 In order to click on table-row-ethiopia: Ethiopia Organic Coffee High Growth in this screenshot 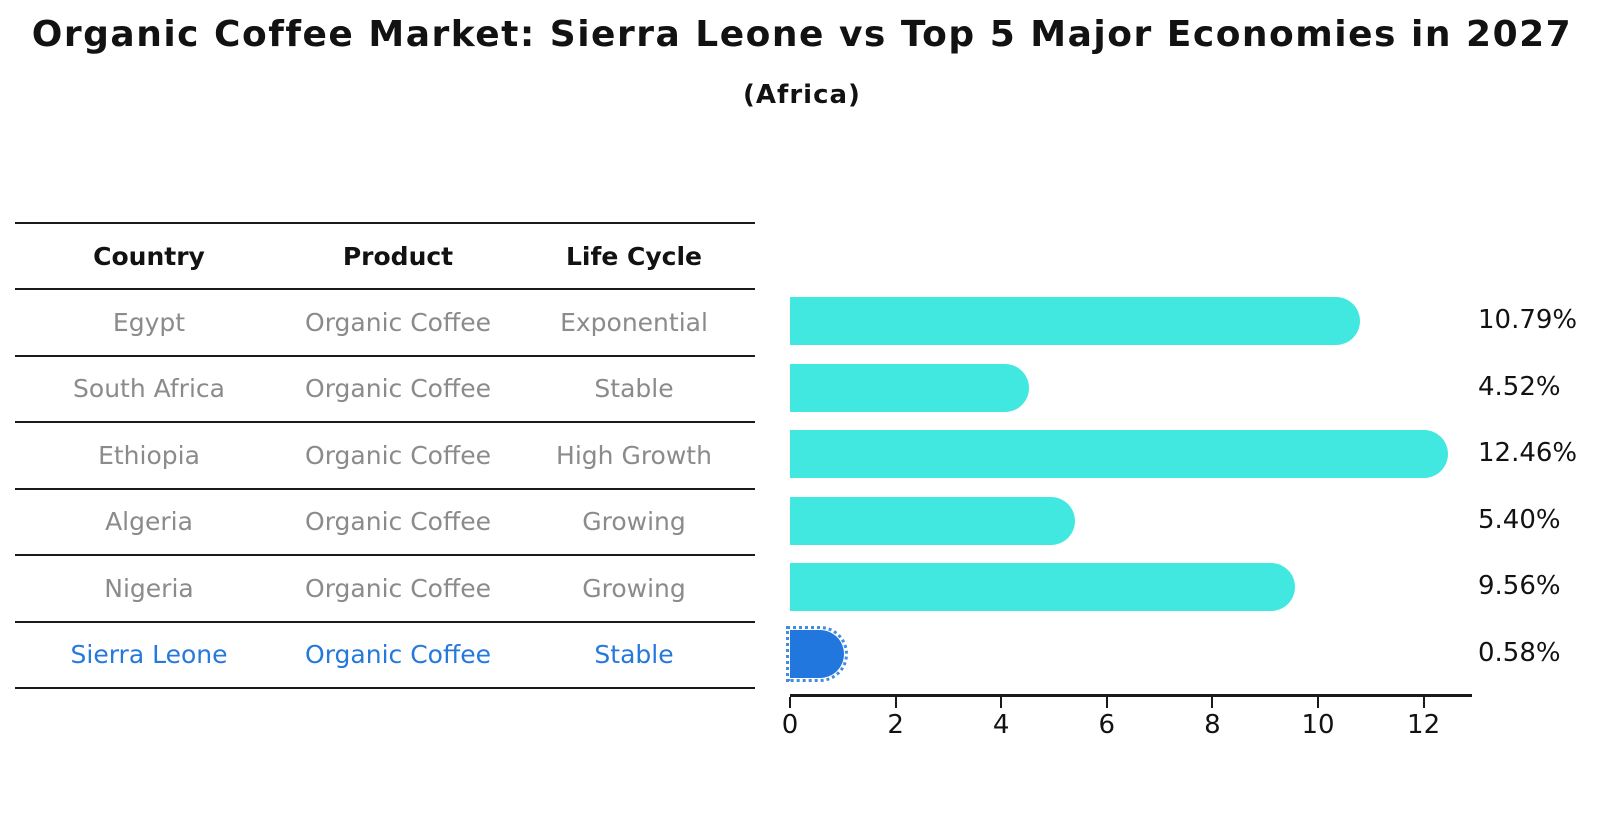, I will do `click(385, 456)`.